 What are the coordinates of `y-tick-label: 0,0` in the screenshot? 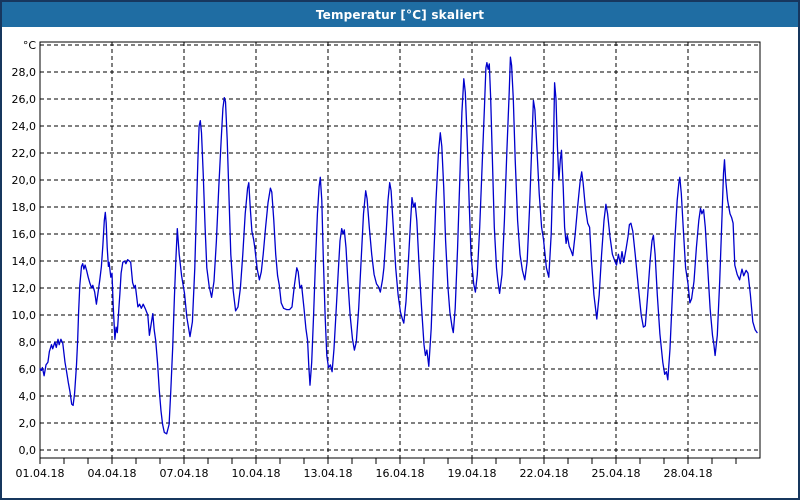 It's located at (28, 450).